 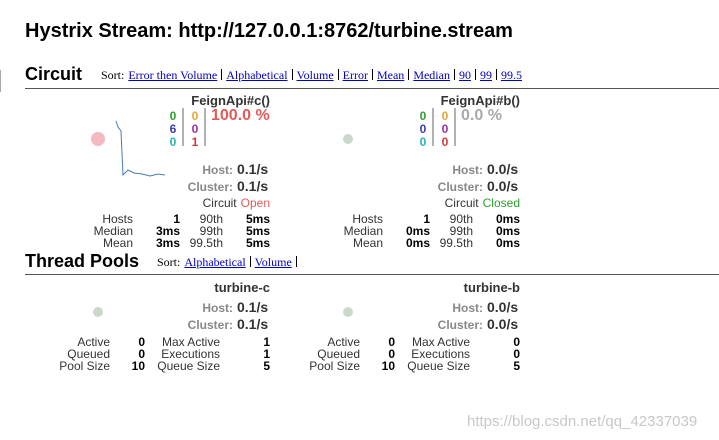 I want to click on error-rate: 0.0 %, so click(x=481, y=115).